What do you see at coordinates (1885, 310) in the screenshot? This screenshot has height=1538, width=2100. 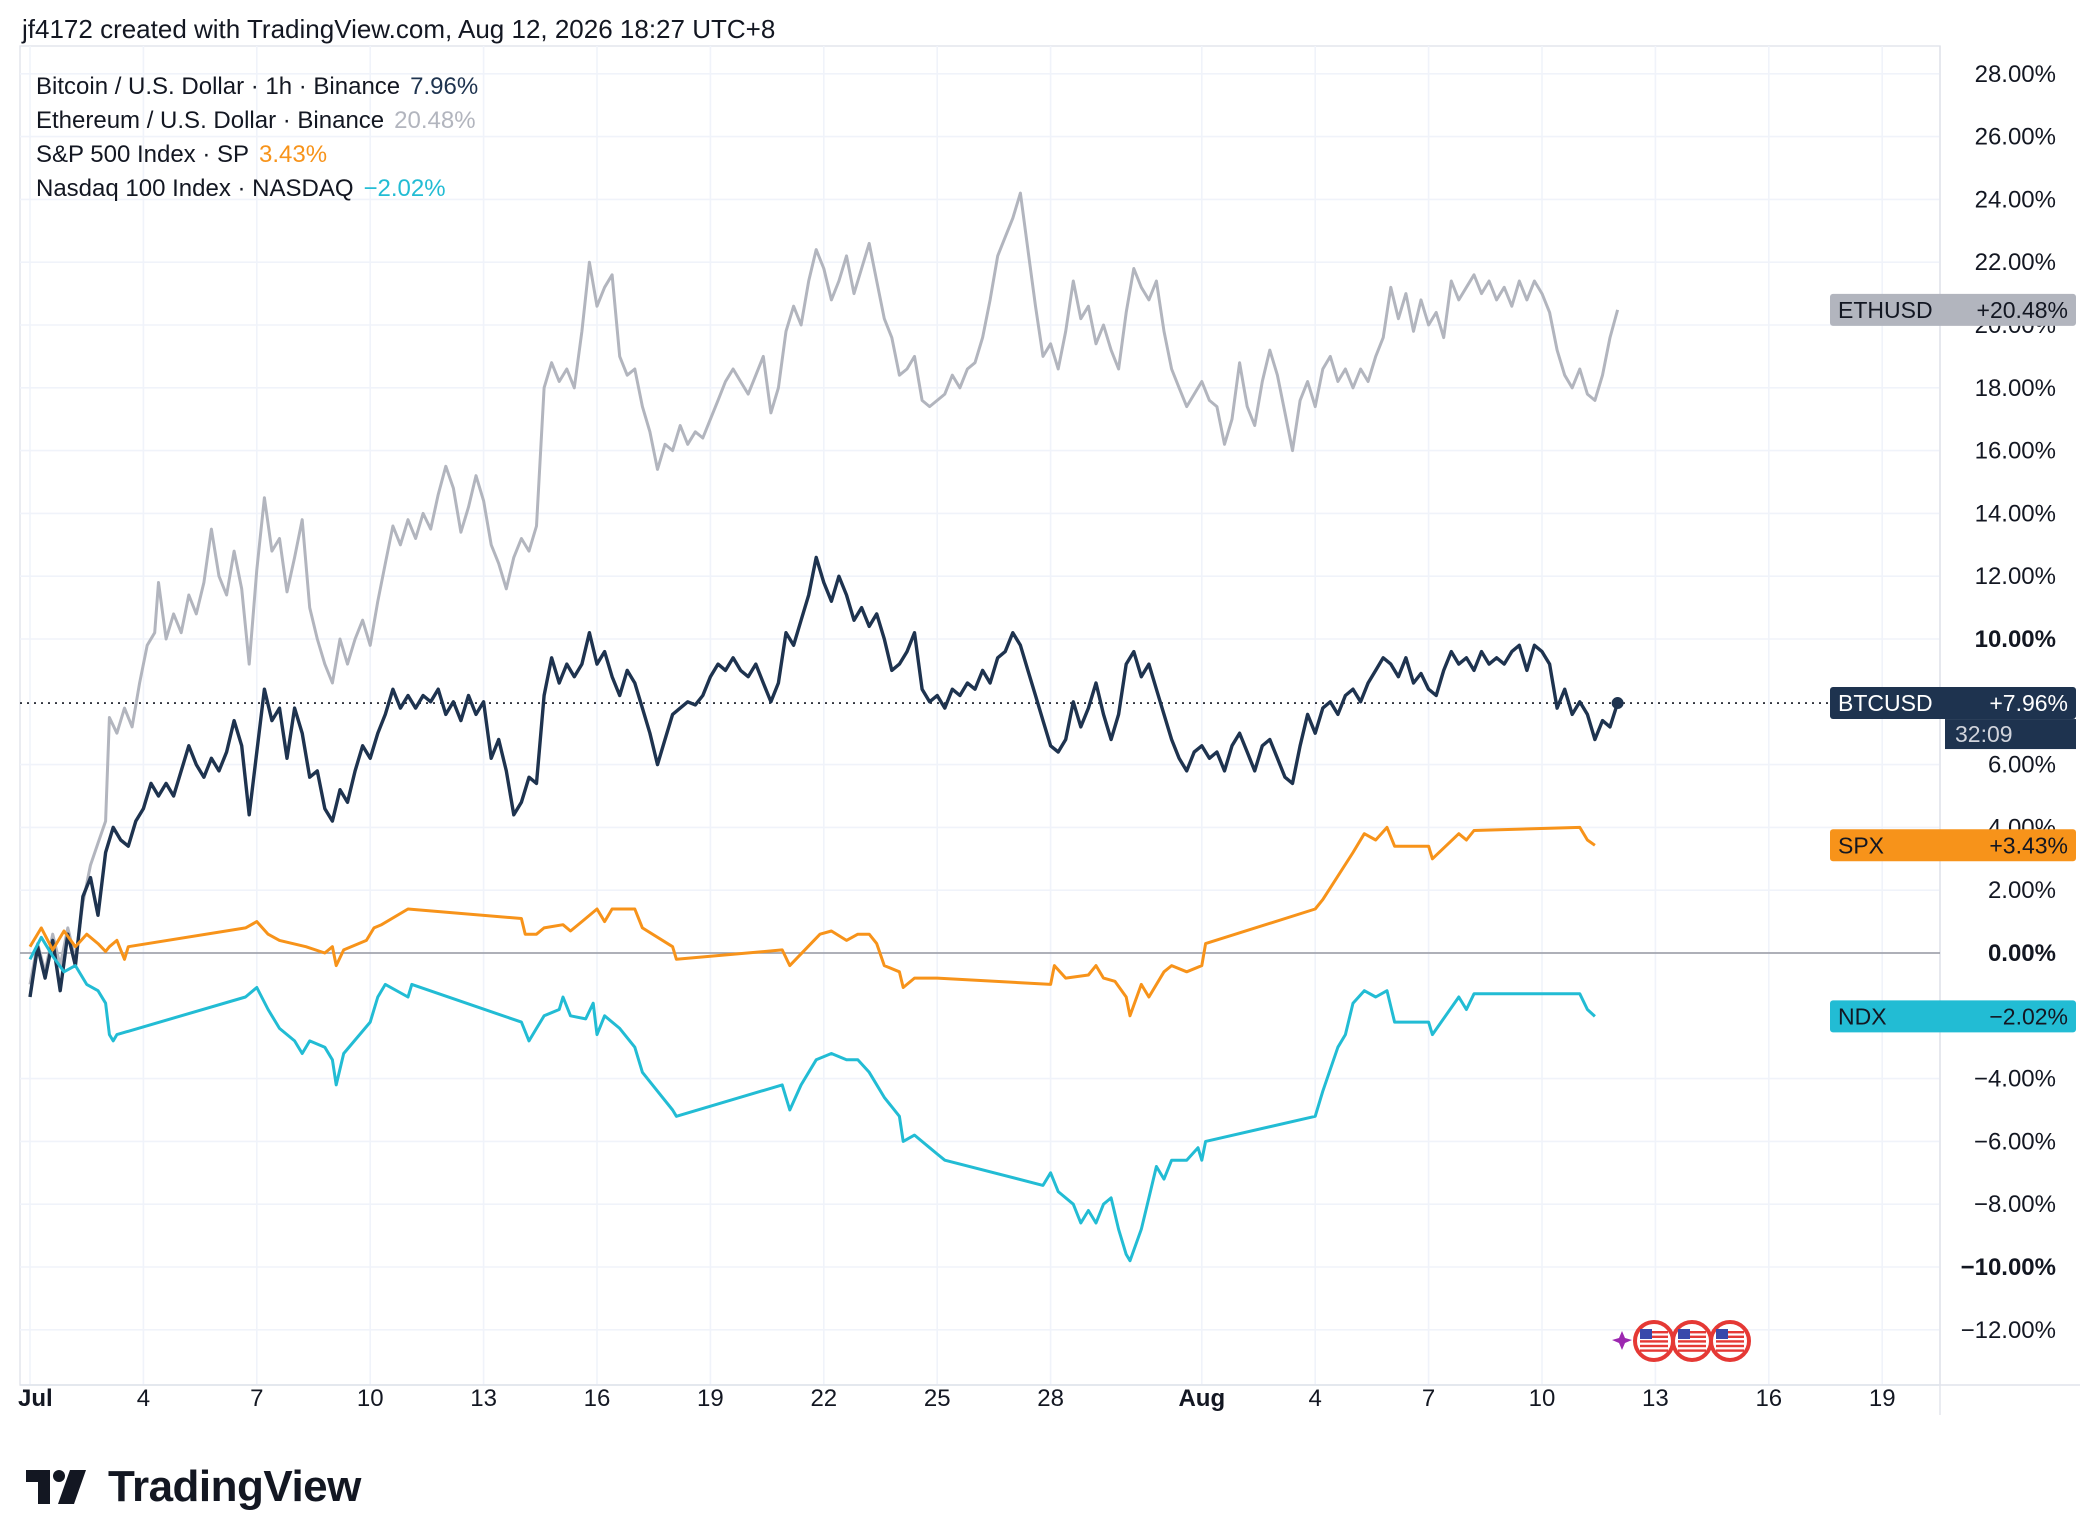 I see `price-tag-symbol: ETHUSD` at bounding box center [1885, 310].